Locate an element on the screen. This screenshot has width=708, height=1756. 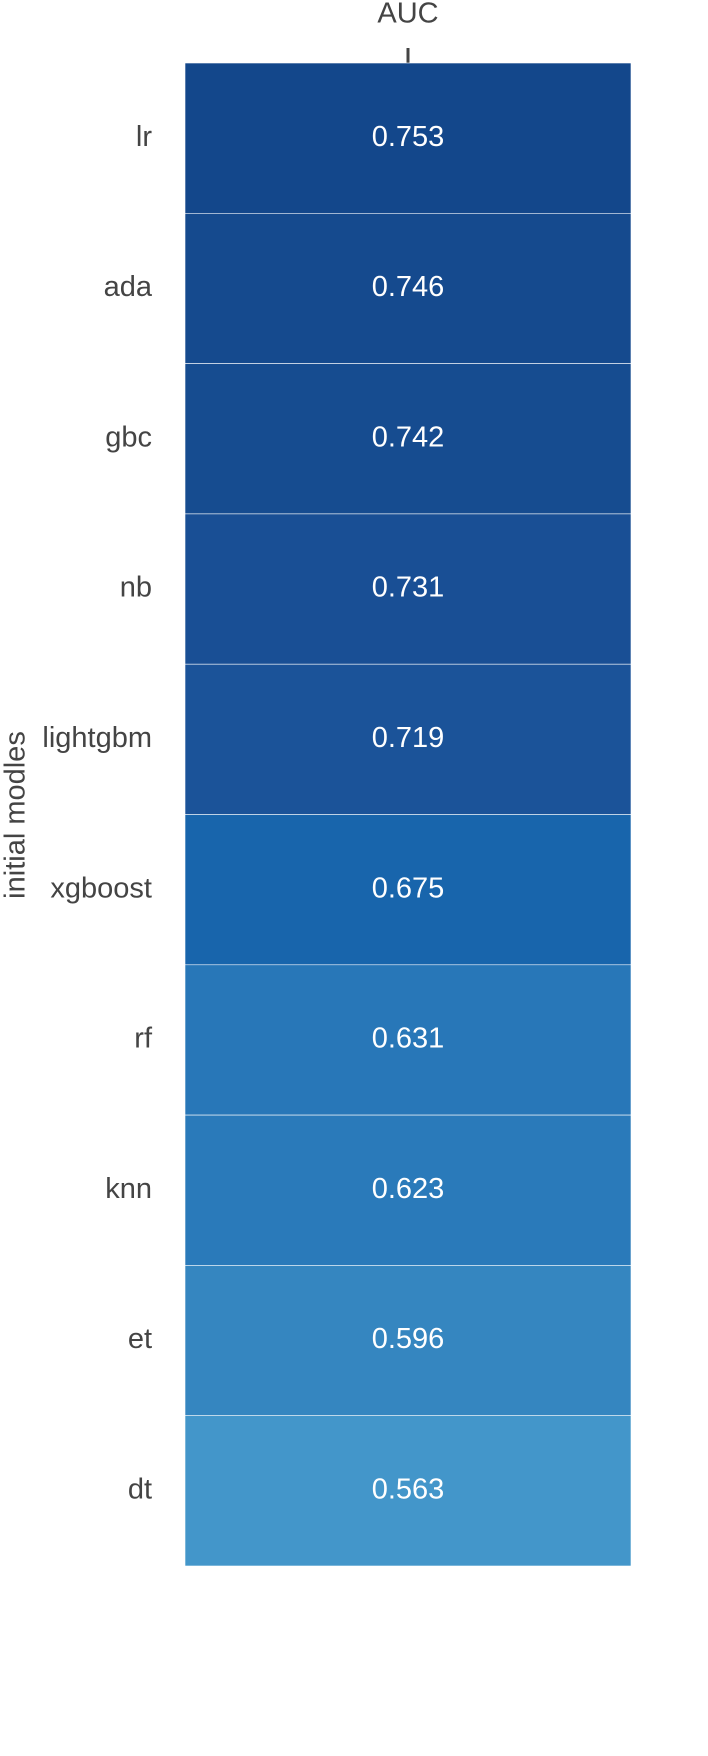
value-label: 0.746 is located at coordinates (408, 287).